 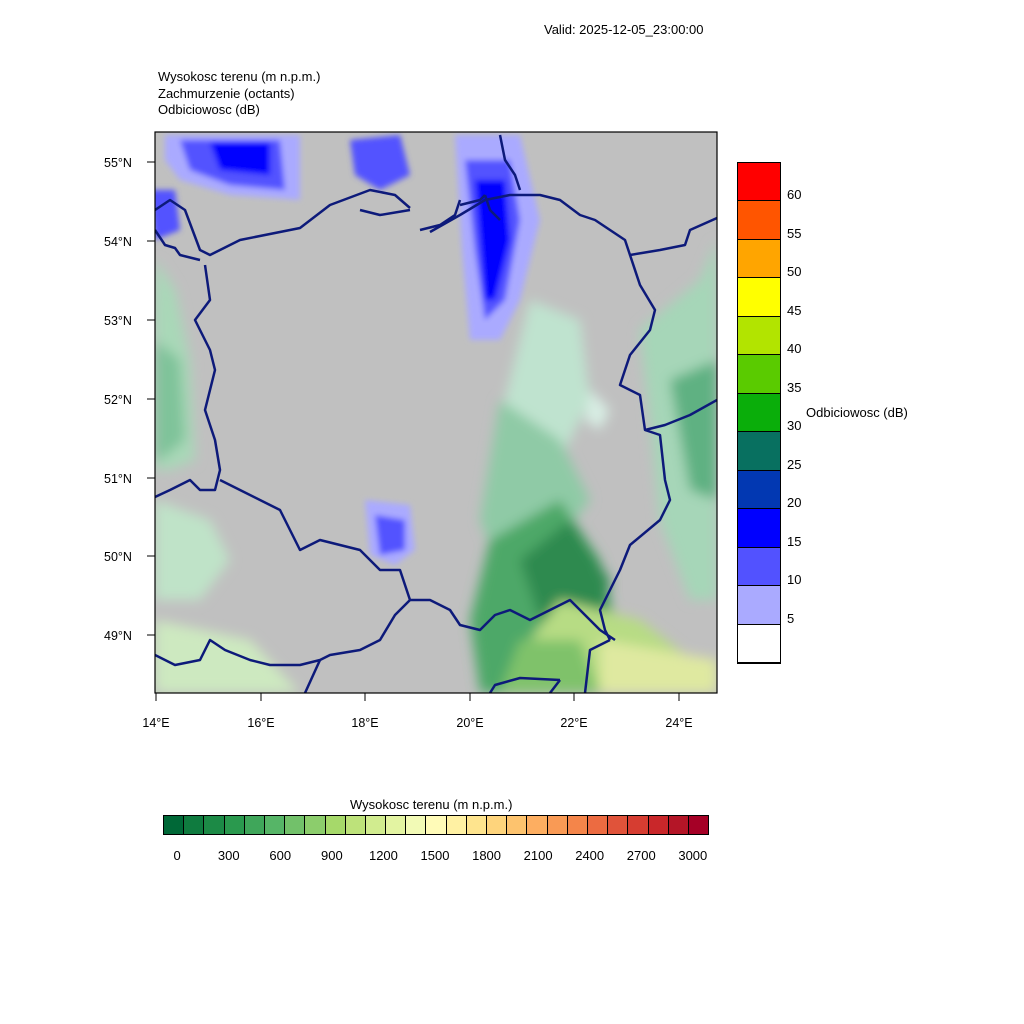 I want to click on reflectivity-colorbar-label: 35, so click(x=794, y=387).